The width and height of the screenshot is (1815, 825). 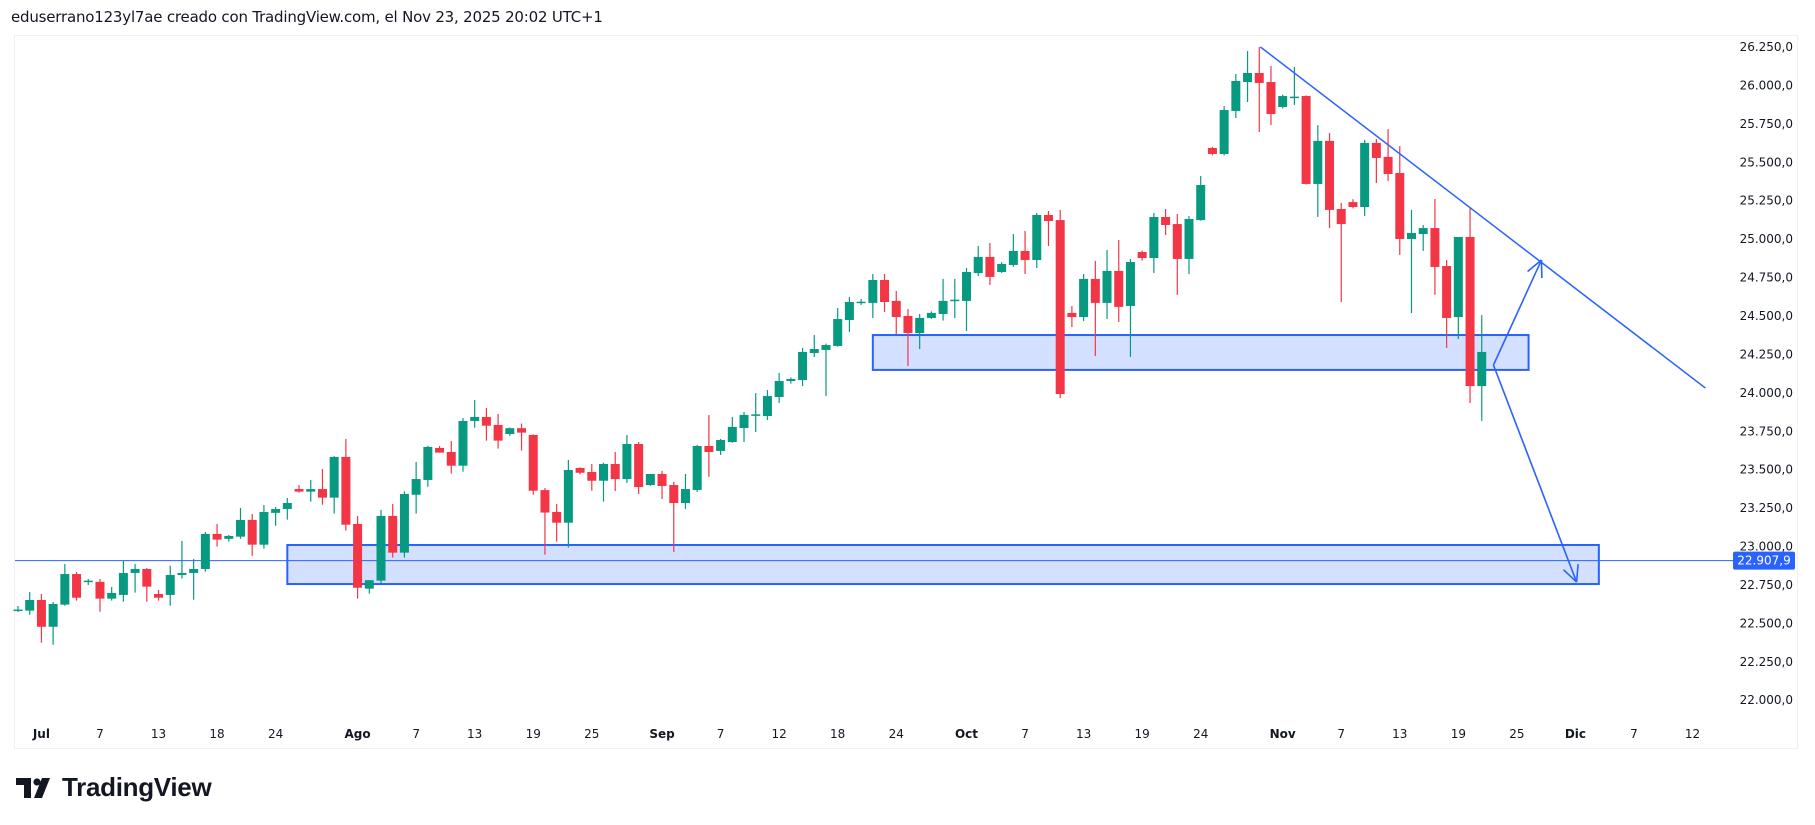 I want to click on time-tick-label: 7, so click(x=416, y=734).